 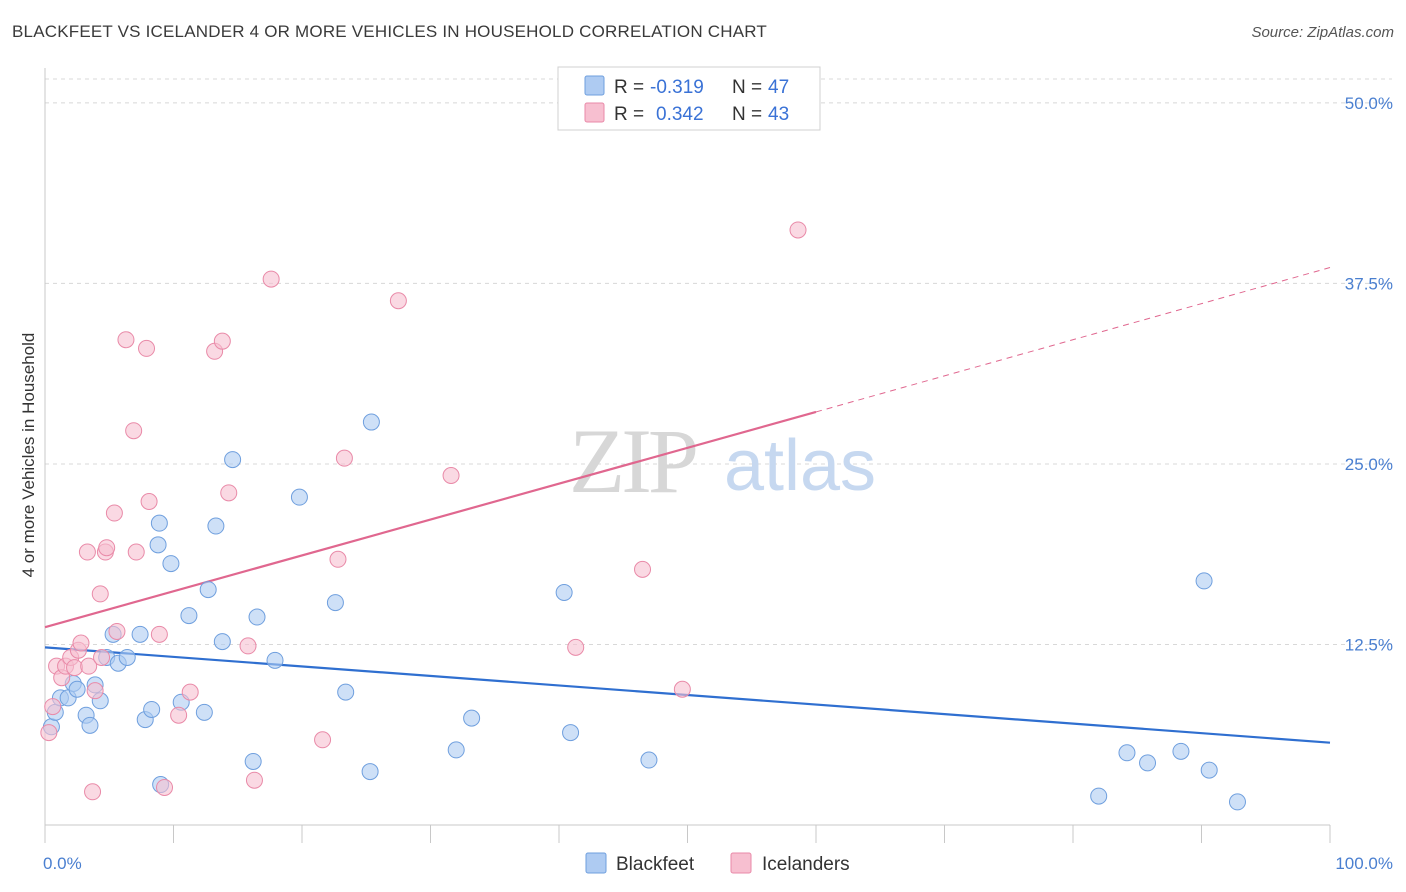 What do you see at coordinates (632, 461) in the screenshot?
I see `watermark-zip: ZIP` at bounding box center [632, 461].